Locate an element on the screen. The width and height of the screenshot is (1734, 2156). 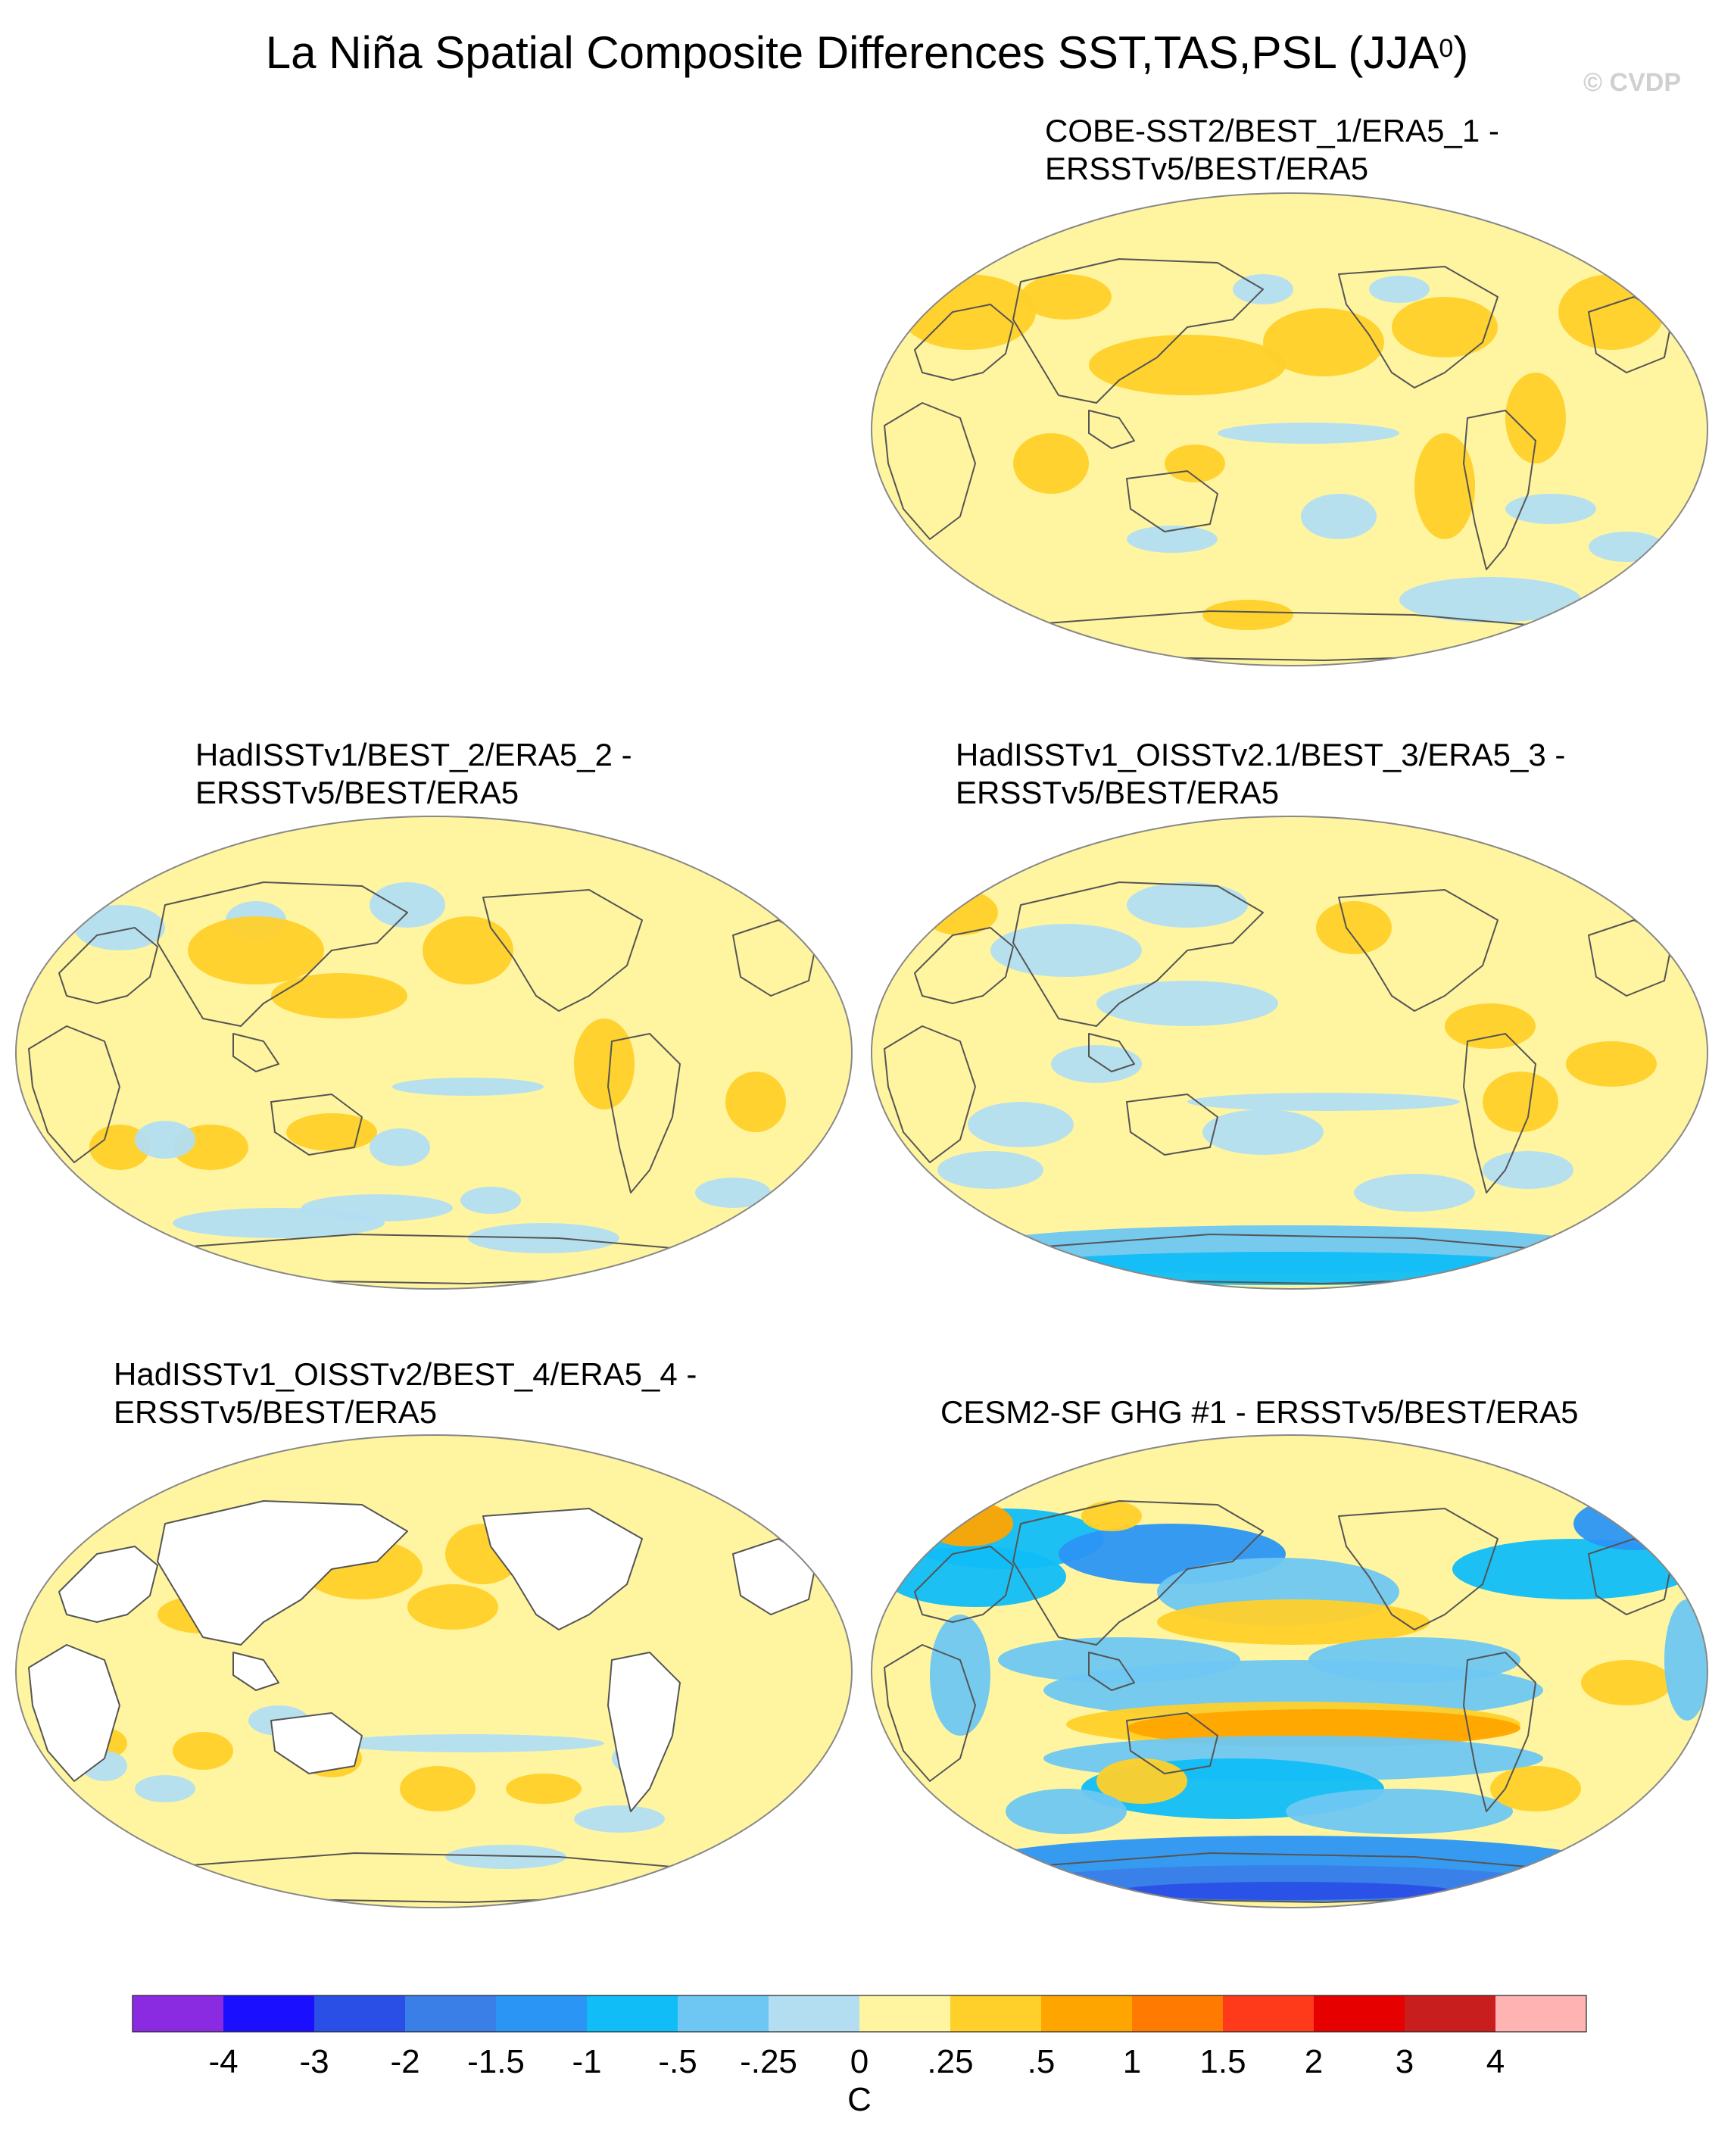
panel-title-5: CESM2-SF GHG #1 - ERSSTv5/BEST/ERA5 is located at coordinates (1260, 1412).